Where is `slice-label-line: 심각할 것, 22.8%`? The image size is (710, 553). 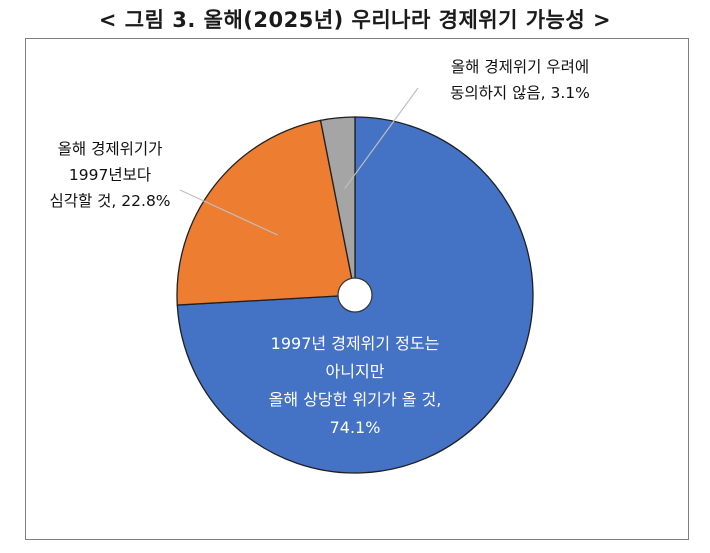 slice-label-line: 심각할 것, 22.8% is located at coordinates (110, 201).